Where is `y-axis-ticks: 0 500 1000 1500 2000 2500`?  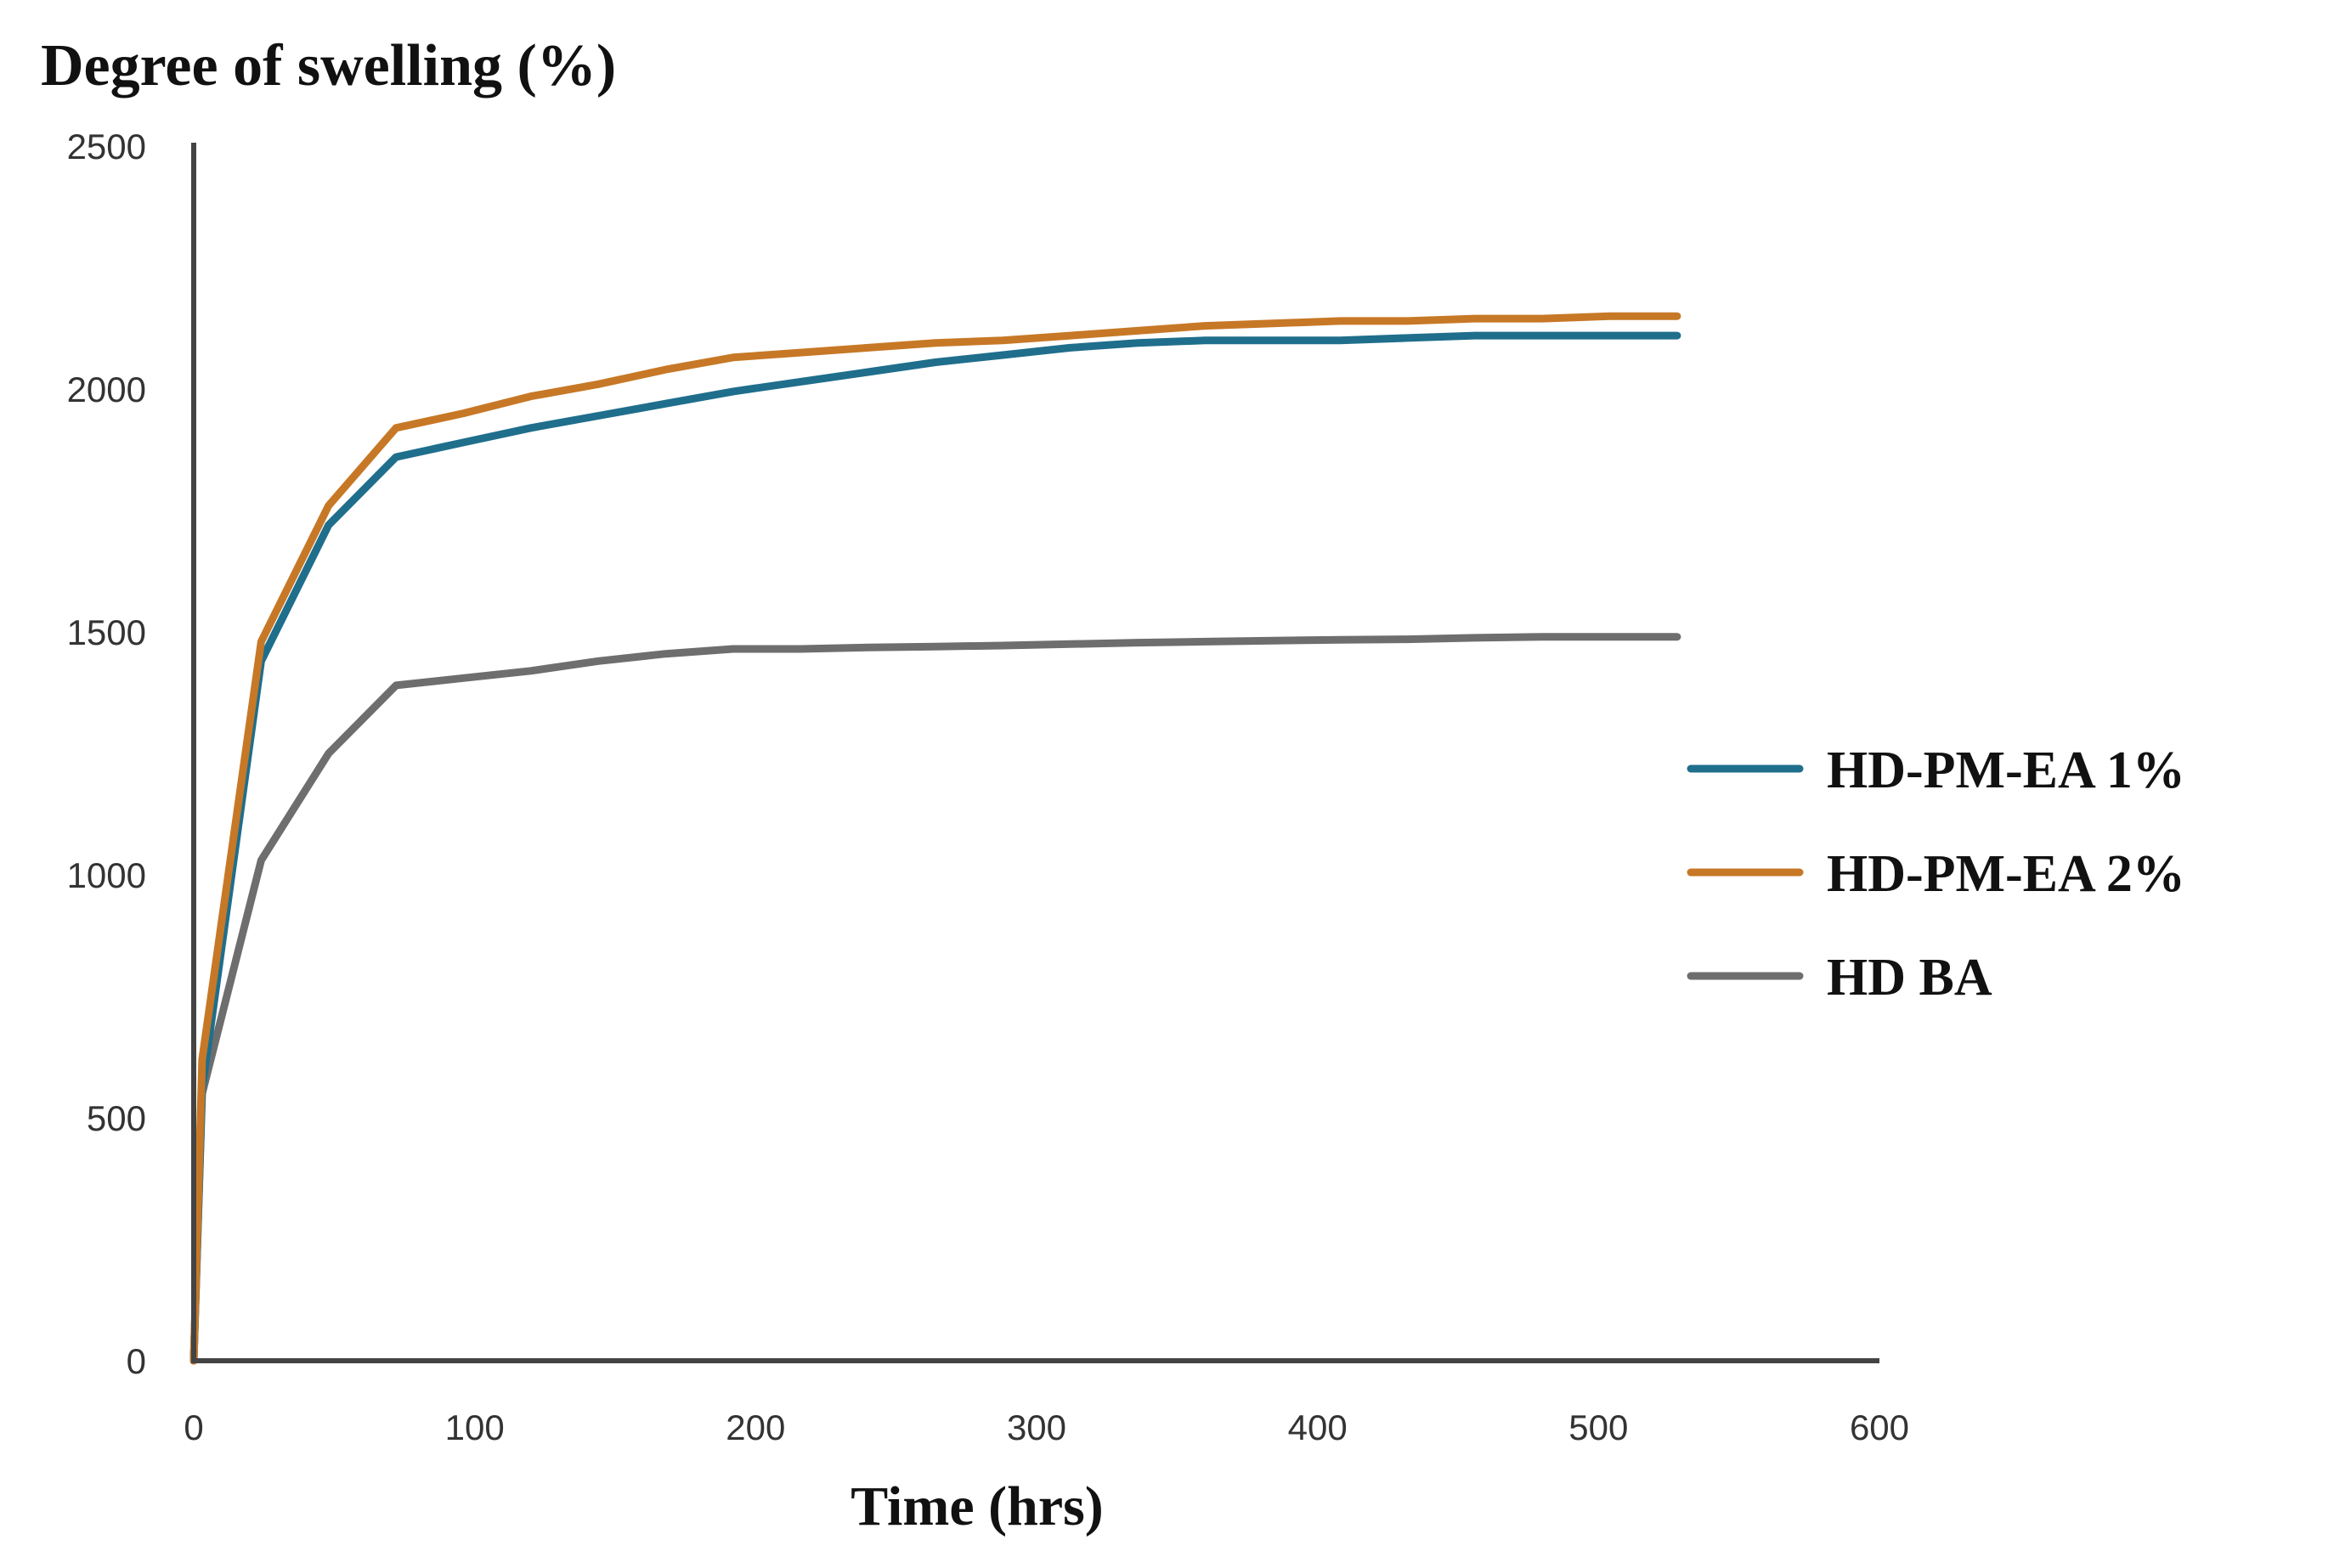
y-axis-ticks: 0 500 1000 1500 2000 2500 is located at coordinates (106, 754).